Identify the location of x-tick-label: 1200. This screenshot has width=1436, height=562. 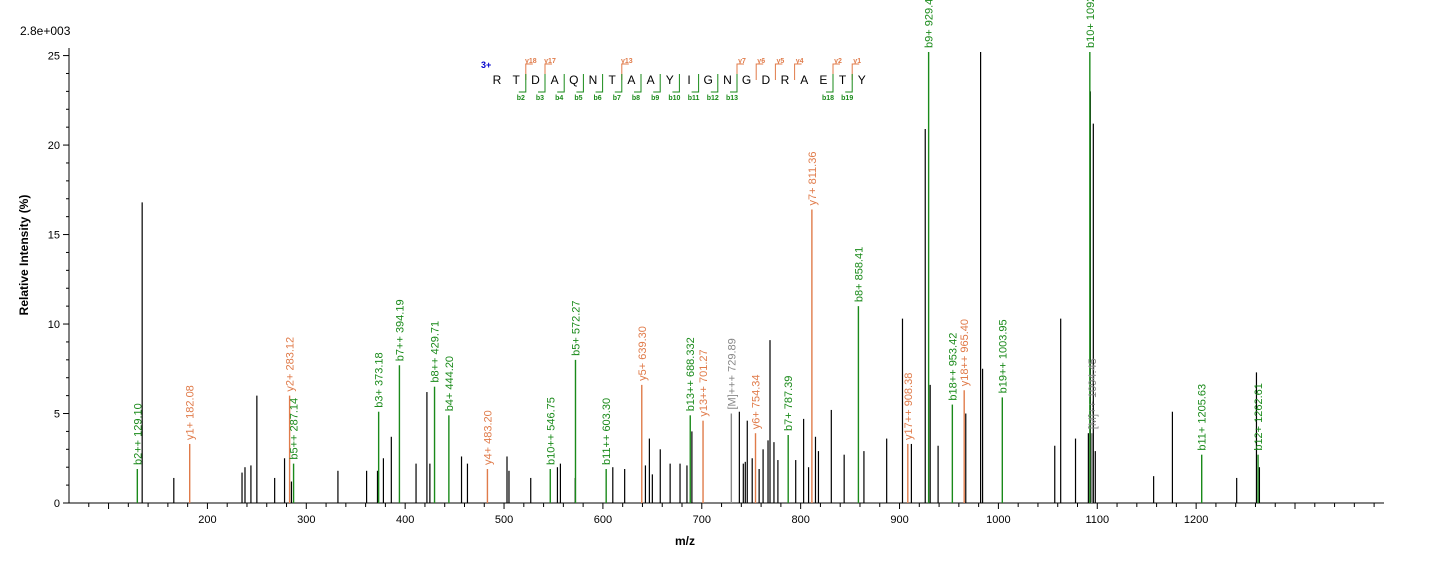
(1196, 520).